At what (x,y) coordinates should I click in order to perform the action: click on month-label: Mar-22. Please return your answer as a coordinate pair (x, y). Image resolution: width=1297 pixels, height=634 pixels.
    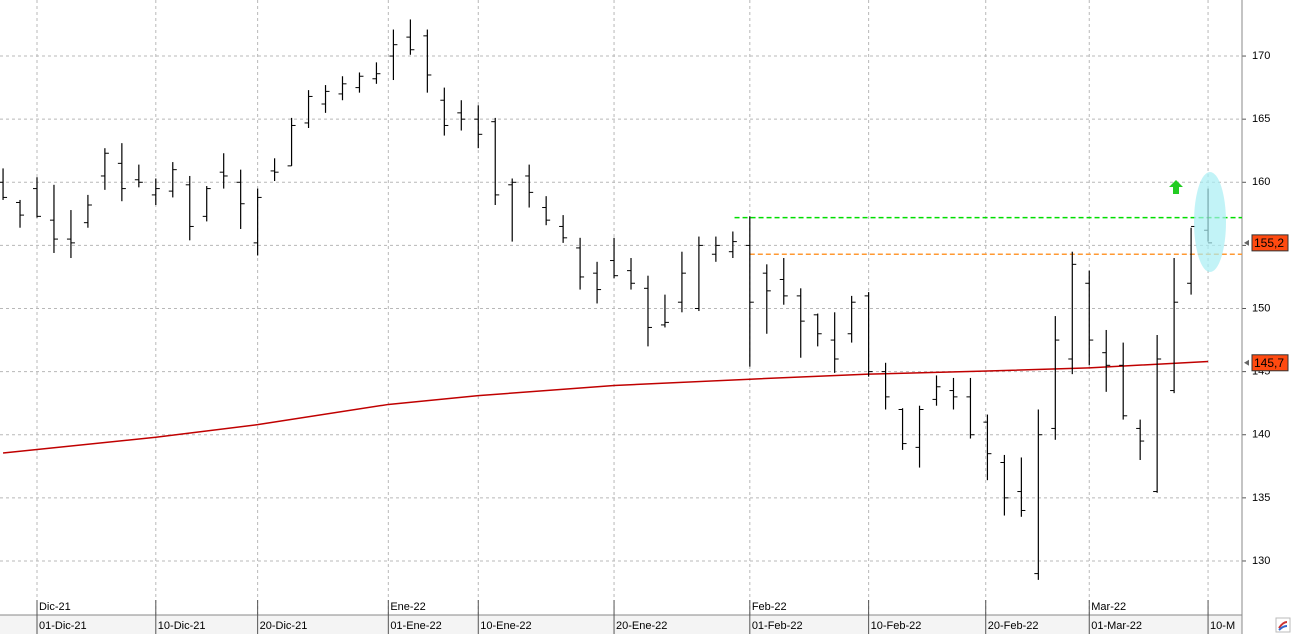
    Looking at the image, I should click on (1108, 607).